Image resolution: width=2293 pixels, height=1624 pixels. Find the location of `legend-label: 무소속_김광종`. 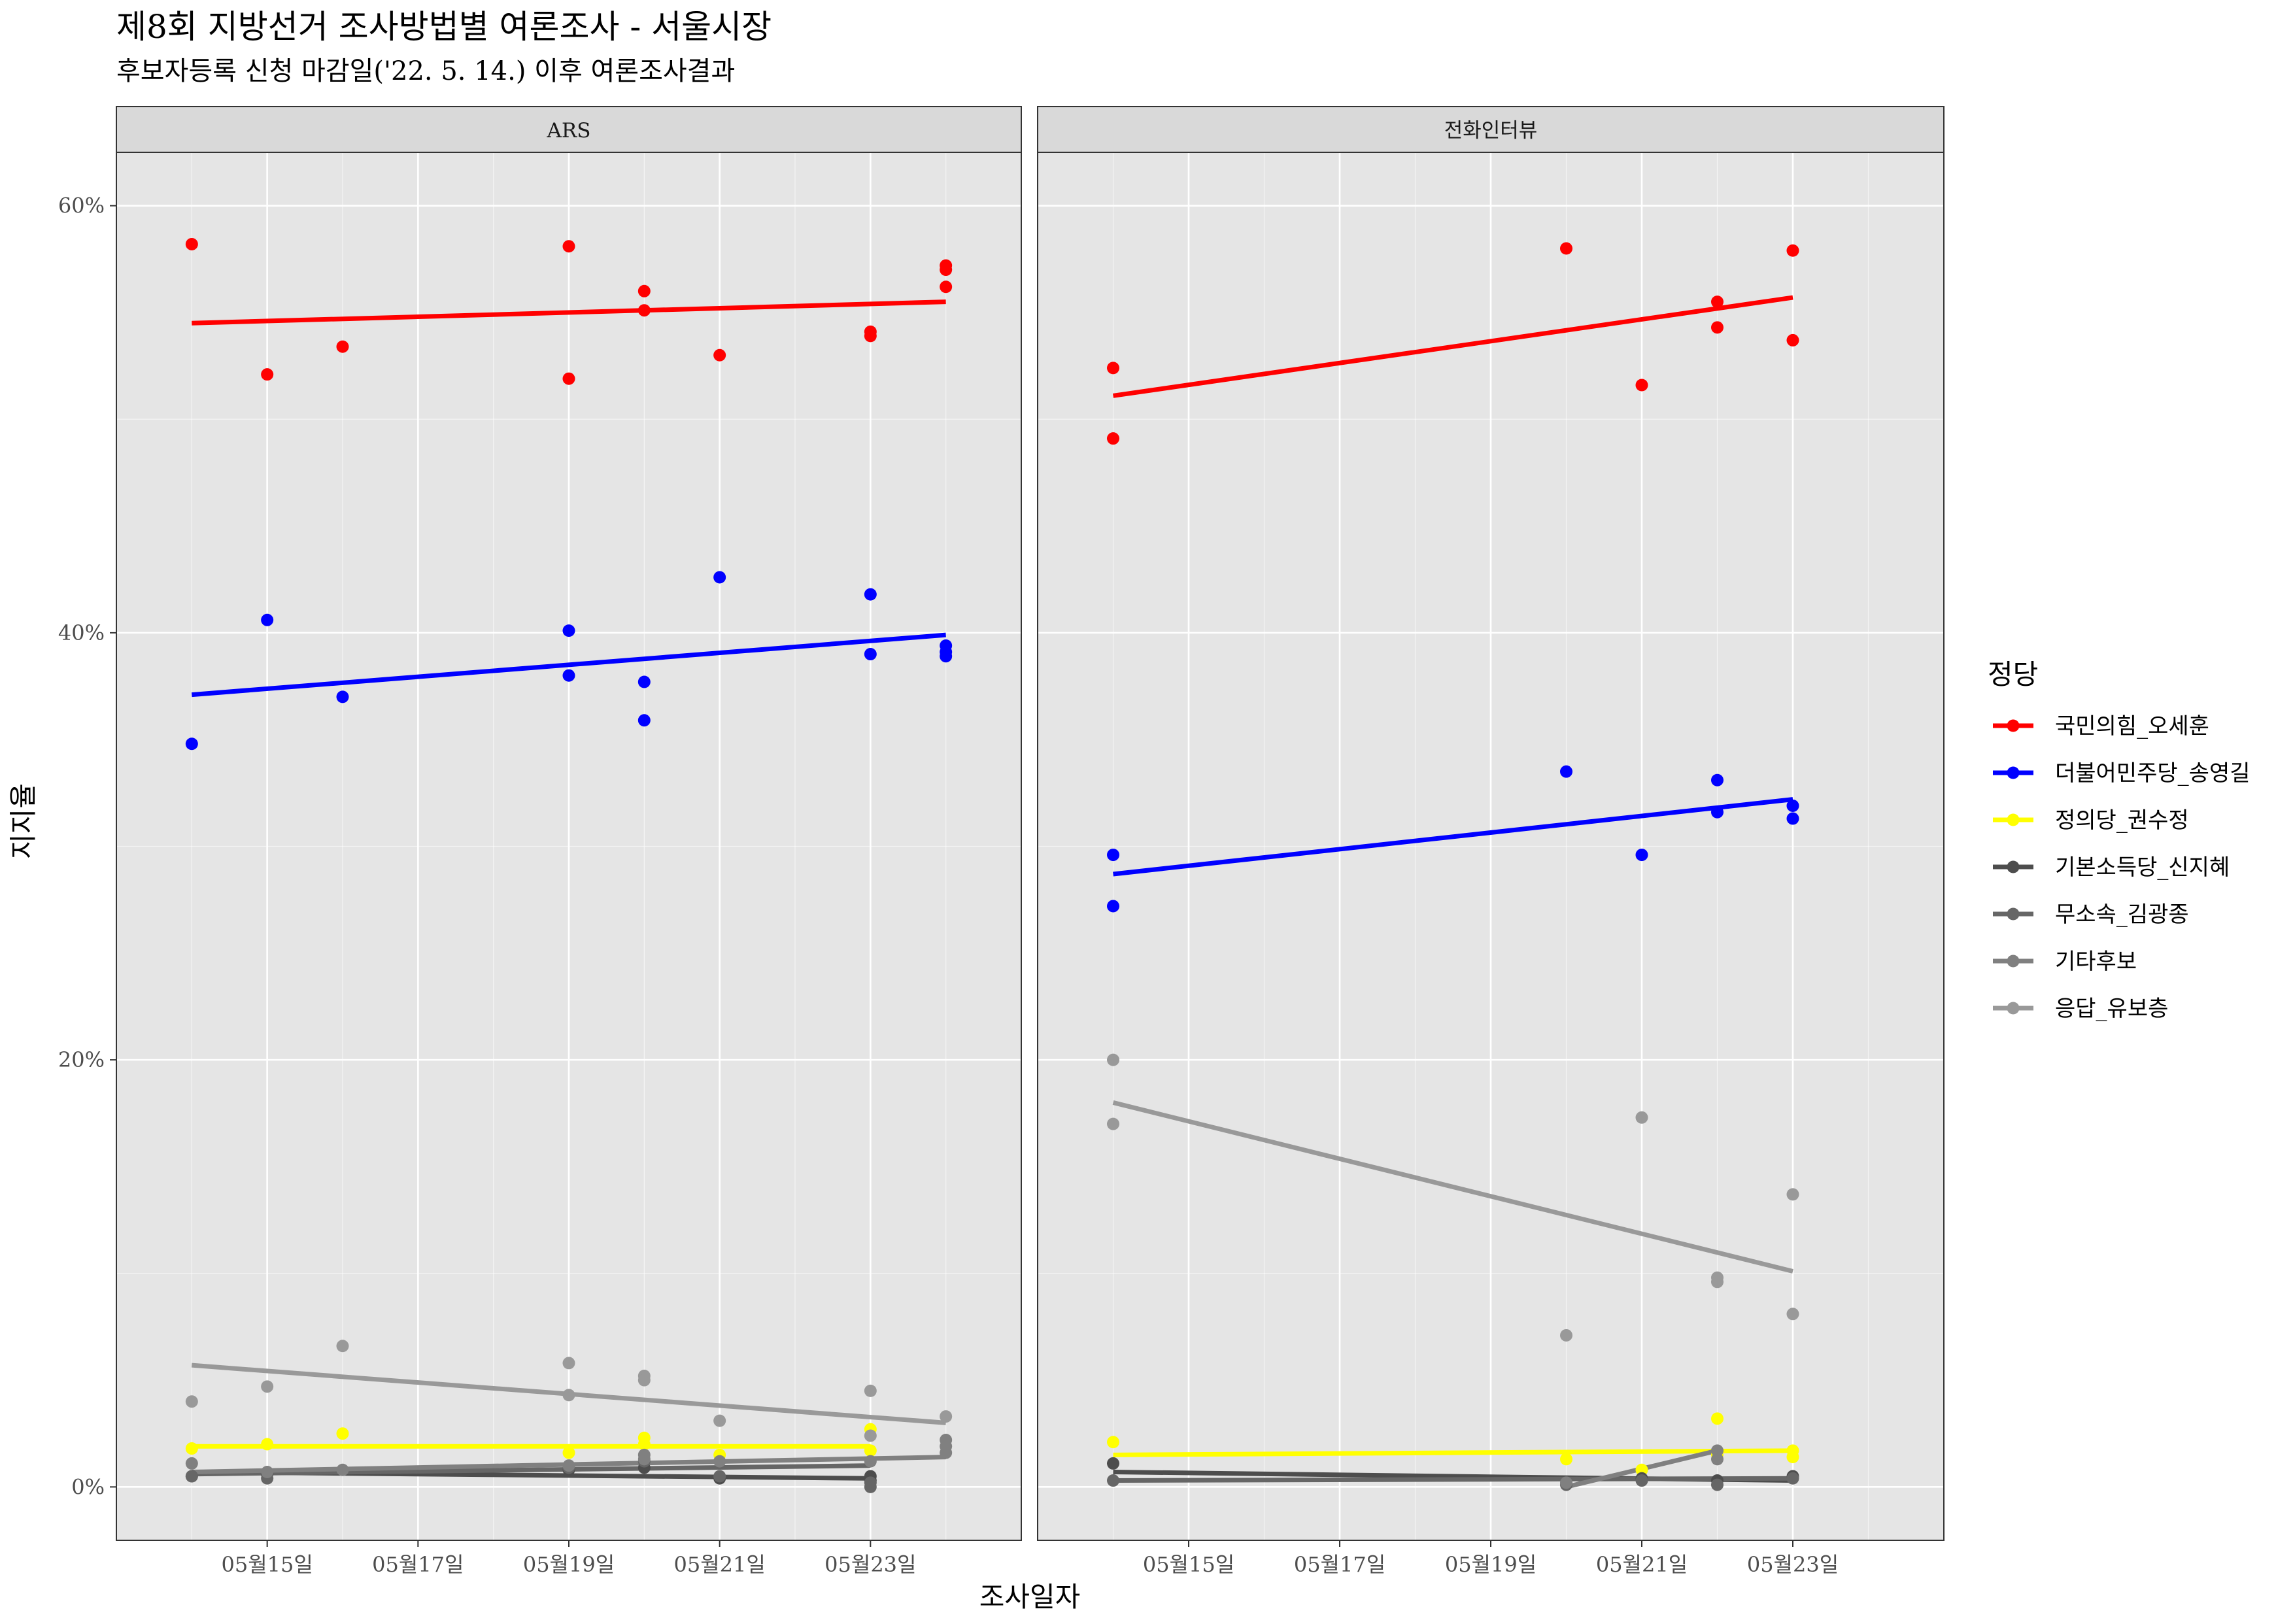

legend-label: 무소속_김광종 is located at coordinates (2122, 915).